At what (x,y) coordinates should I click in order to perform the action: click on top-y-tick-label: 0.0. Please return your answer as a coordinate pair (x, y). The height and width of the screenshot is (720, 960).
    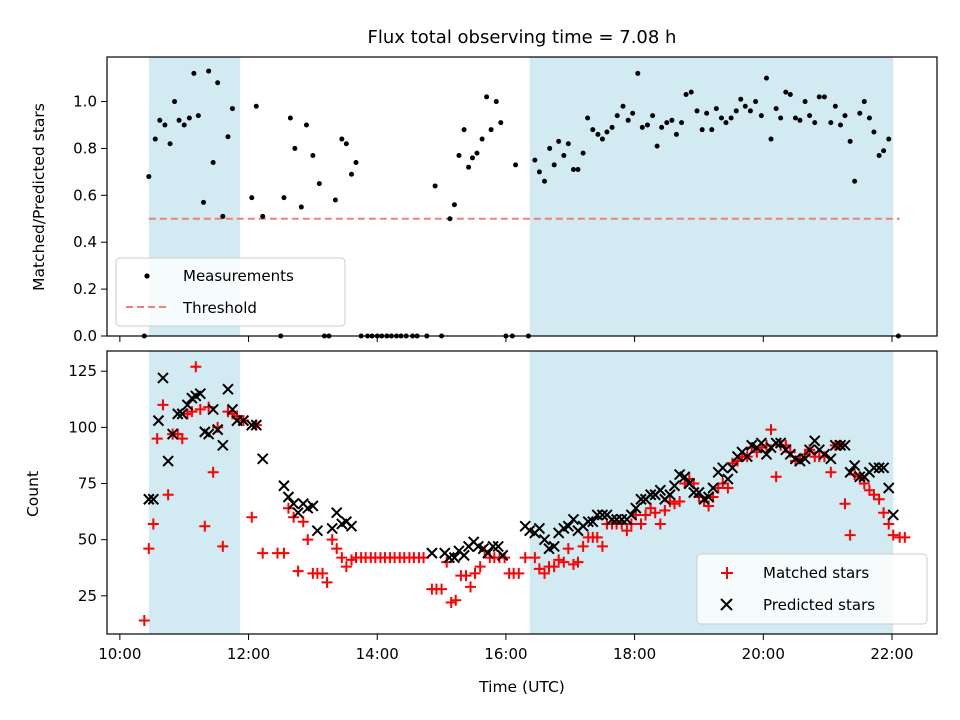
    Looking at the image, I should click on (85, 336).